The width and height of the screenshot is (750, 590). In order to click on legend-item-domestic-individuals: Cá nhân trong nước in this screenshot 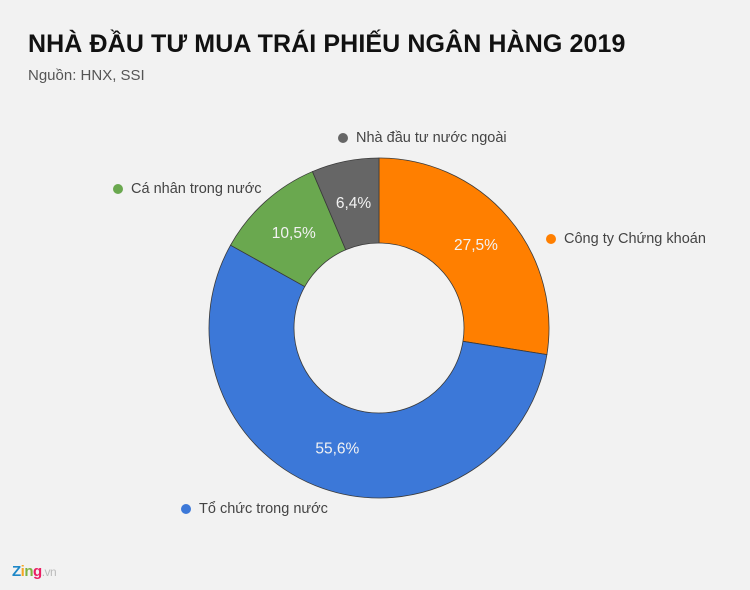, I will do `click(187, 189)`.